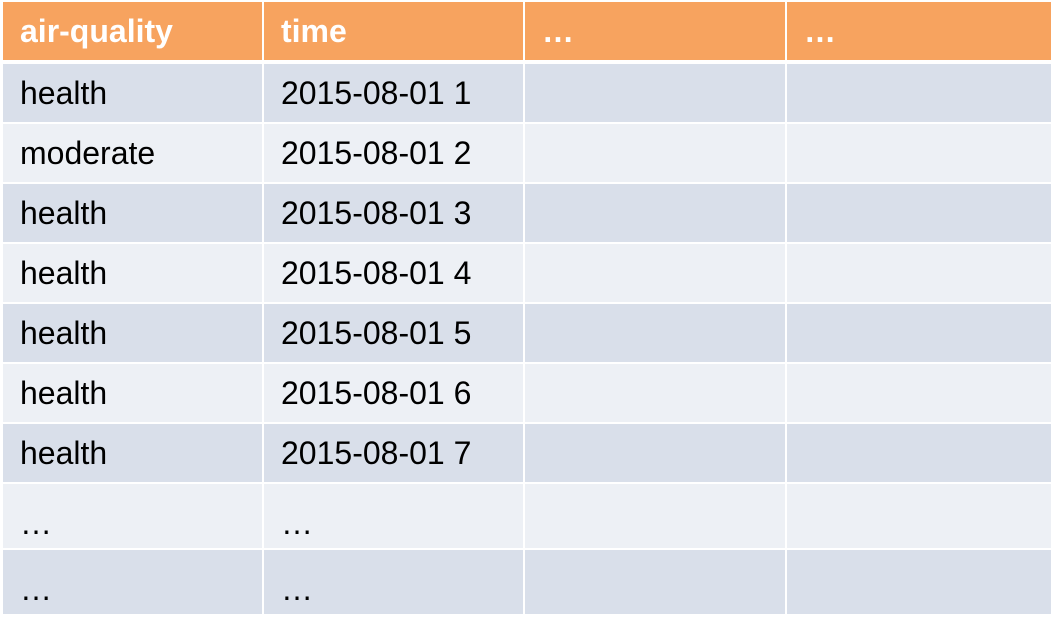  I want to click on table-row: moderate 2015-08-01 2, so click(526, 153).